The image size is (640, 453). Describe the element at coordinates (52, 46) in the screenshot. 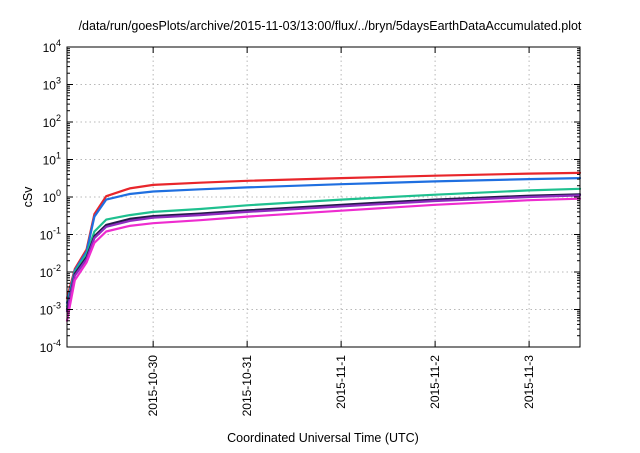

I see `y-tick-label: 10⁴` at that location.